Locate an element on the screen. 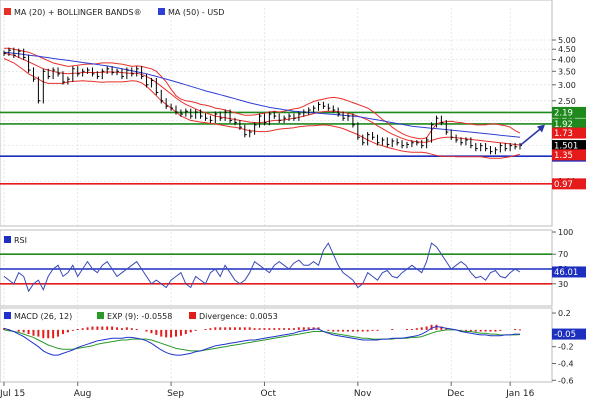 The width and height of the screenshot is (590, 400). macd-axis-label: -0.4 is located at coordinates (566, 364).